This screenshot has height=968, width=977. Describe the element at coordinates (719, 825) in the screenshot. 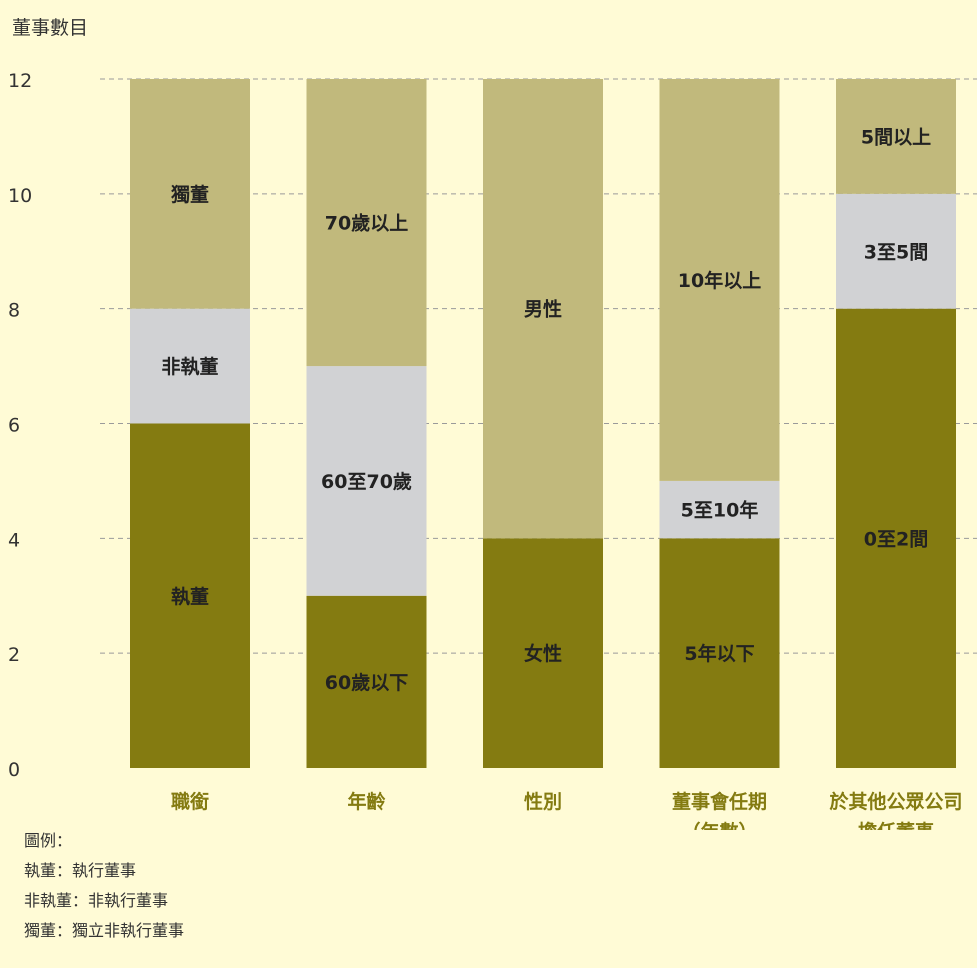

I see `x-category-label: （年數）` at that location.